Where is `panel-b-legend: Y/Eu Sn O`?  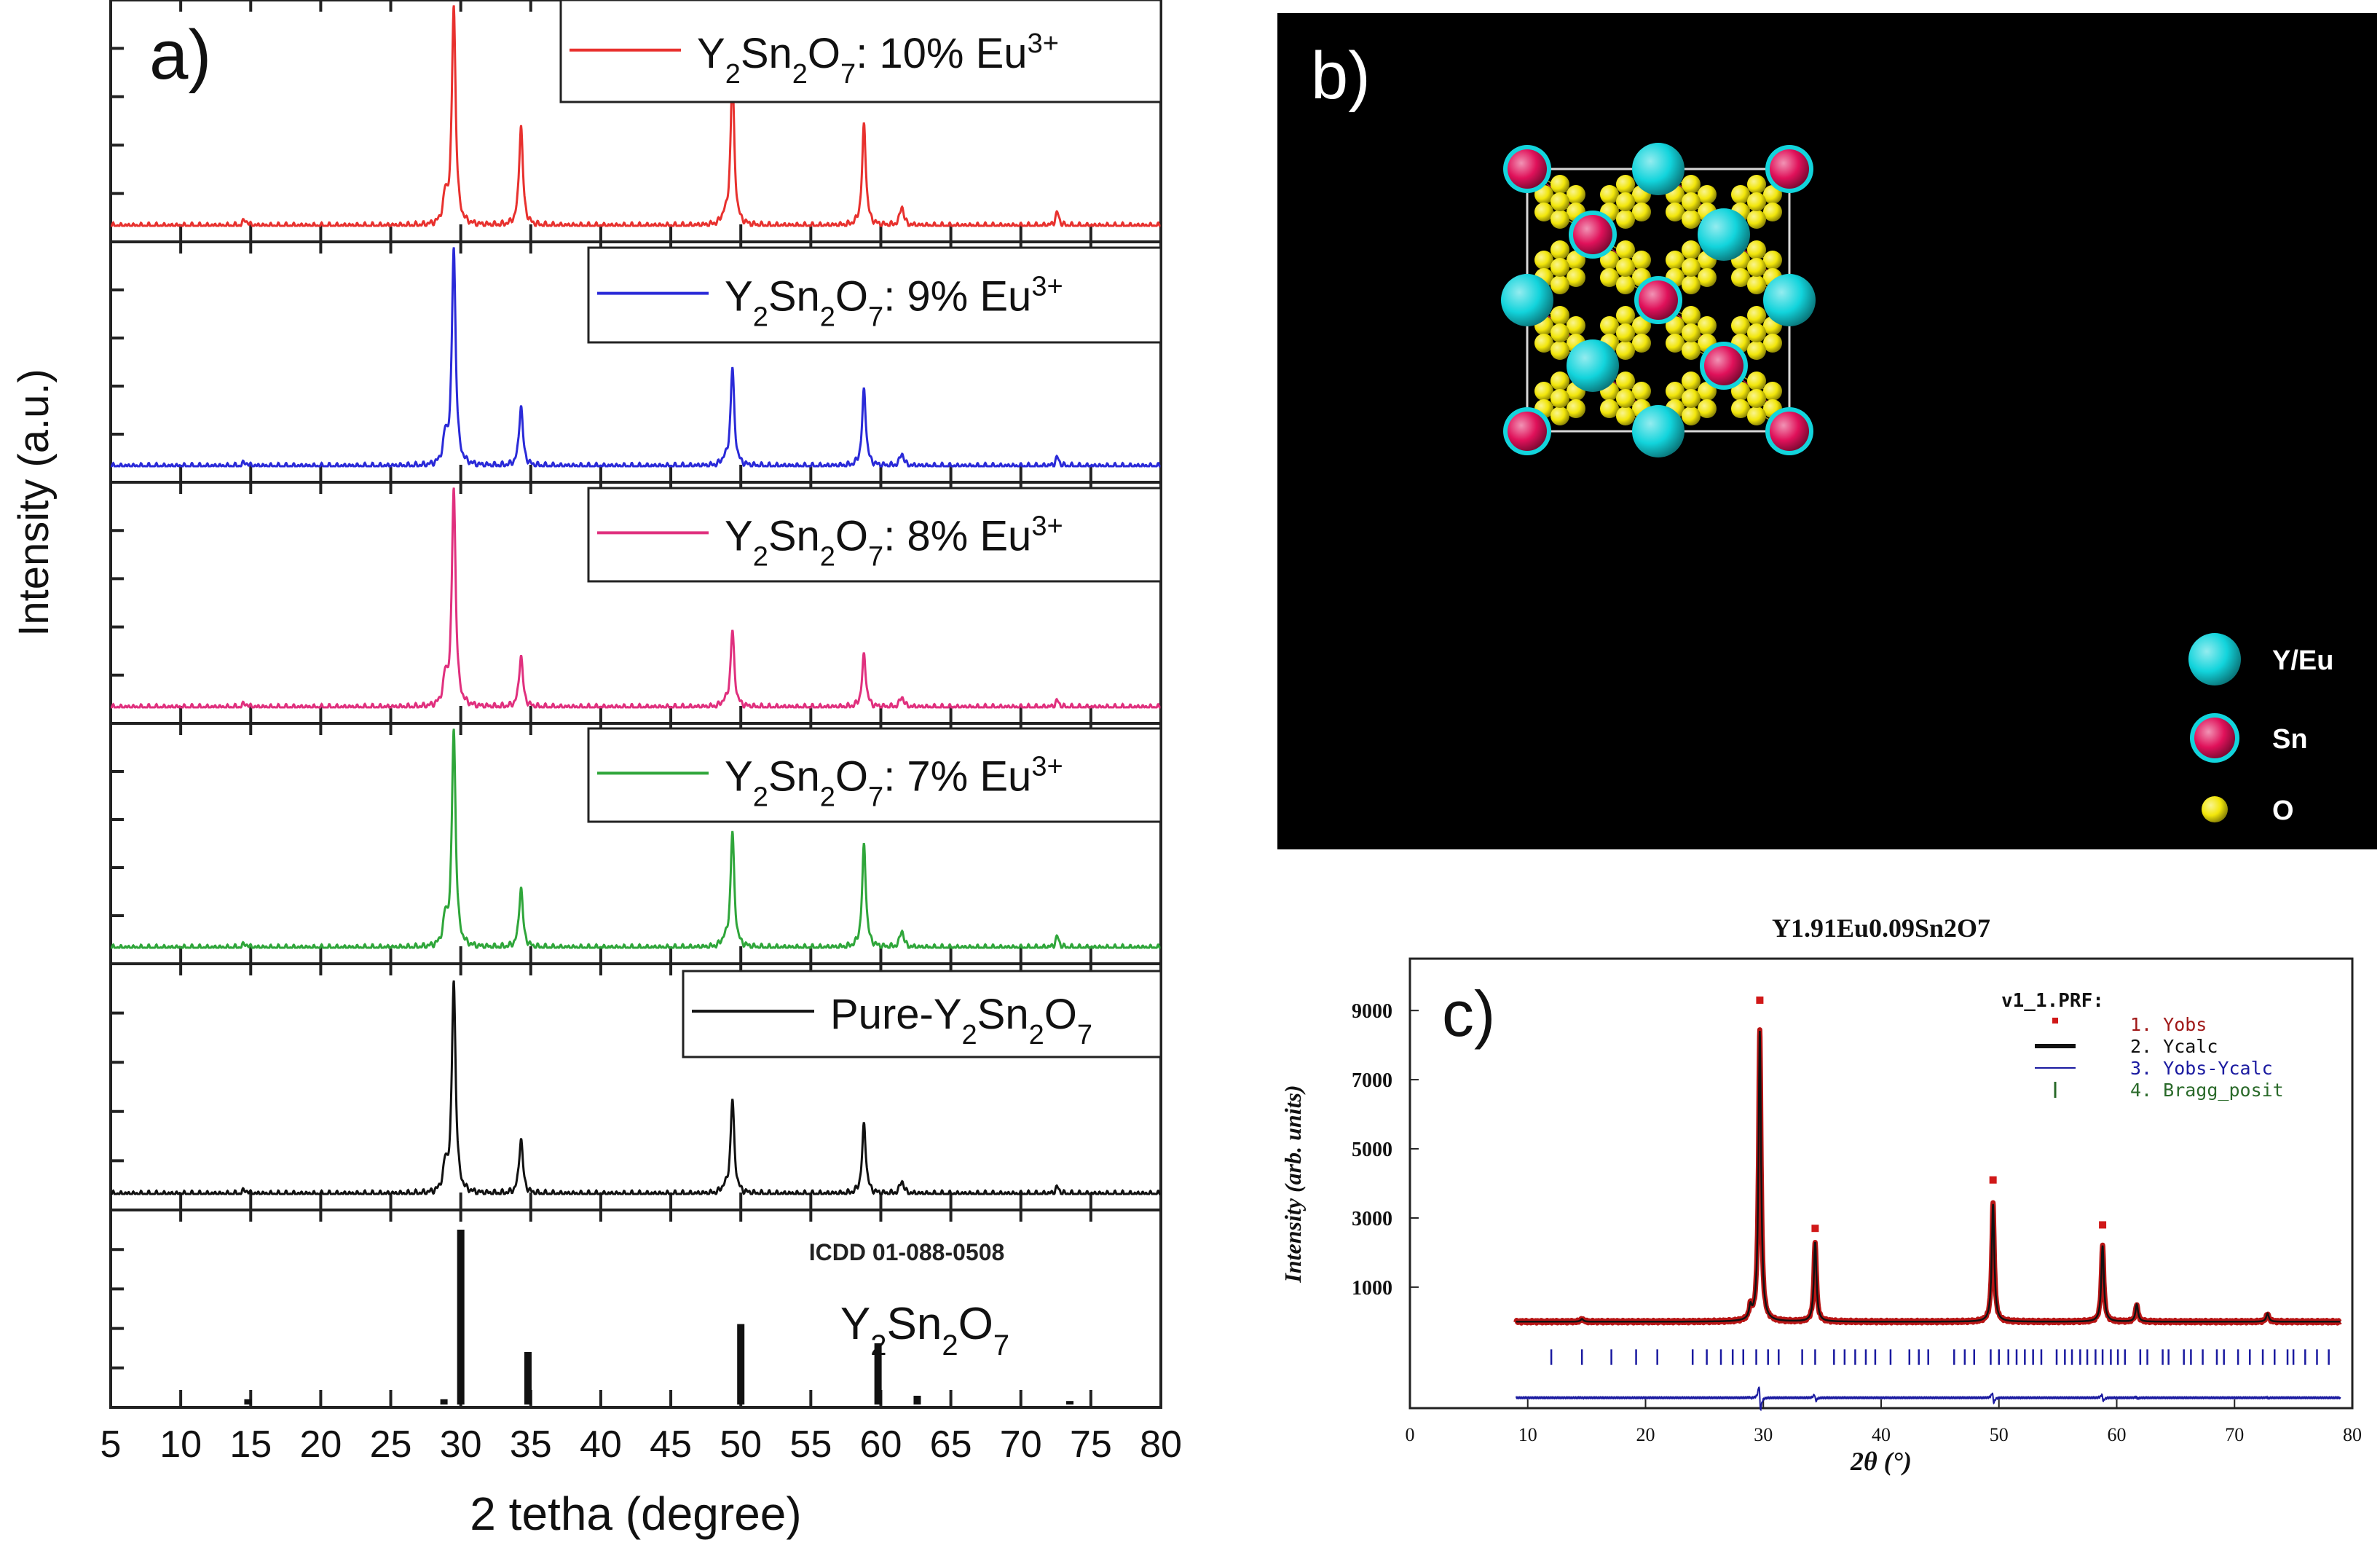
panel-b-legend: Y/Eu Sn O is located at coordinates (2260, 729).